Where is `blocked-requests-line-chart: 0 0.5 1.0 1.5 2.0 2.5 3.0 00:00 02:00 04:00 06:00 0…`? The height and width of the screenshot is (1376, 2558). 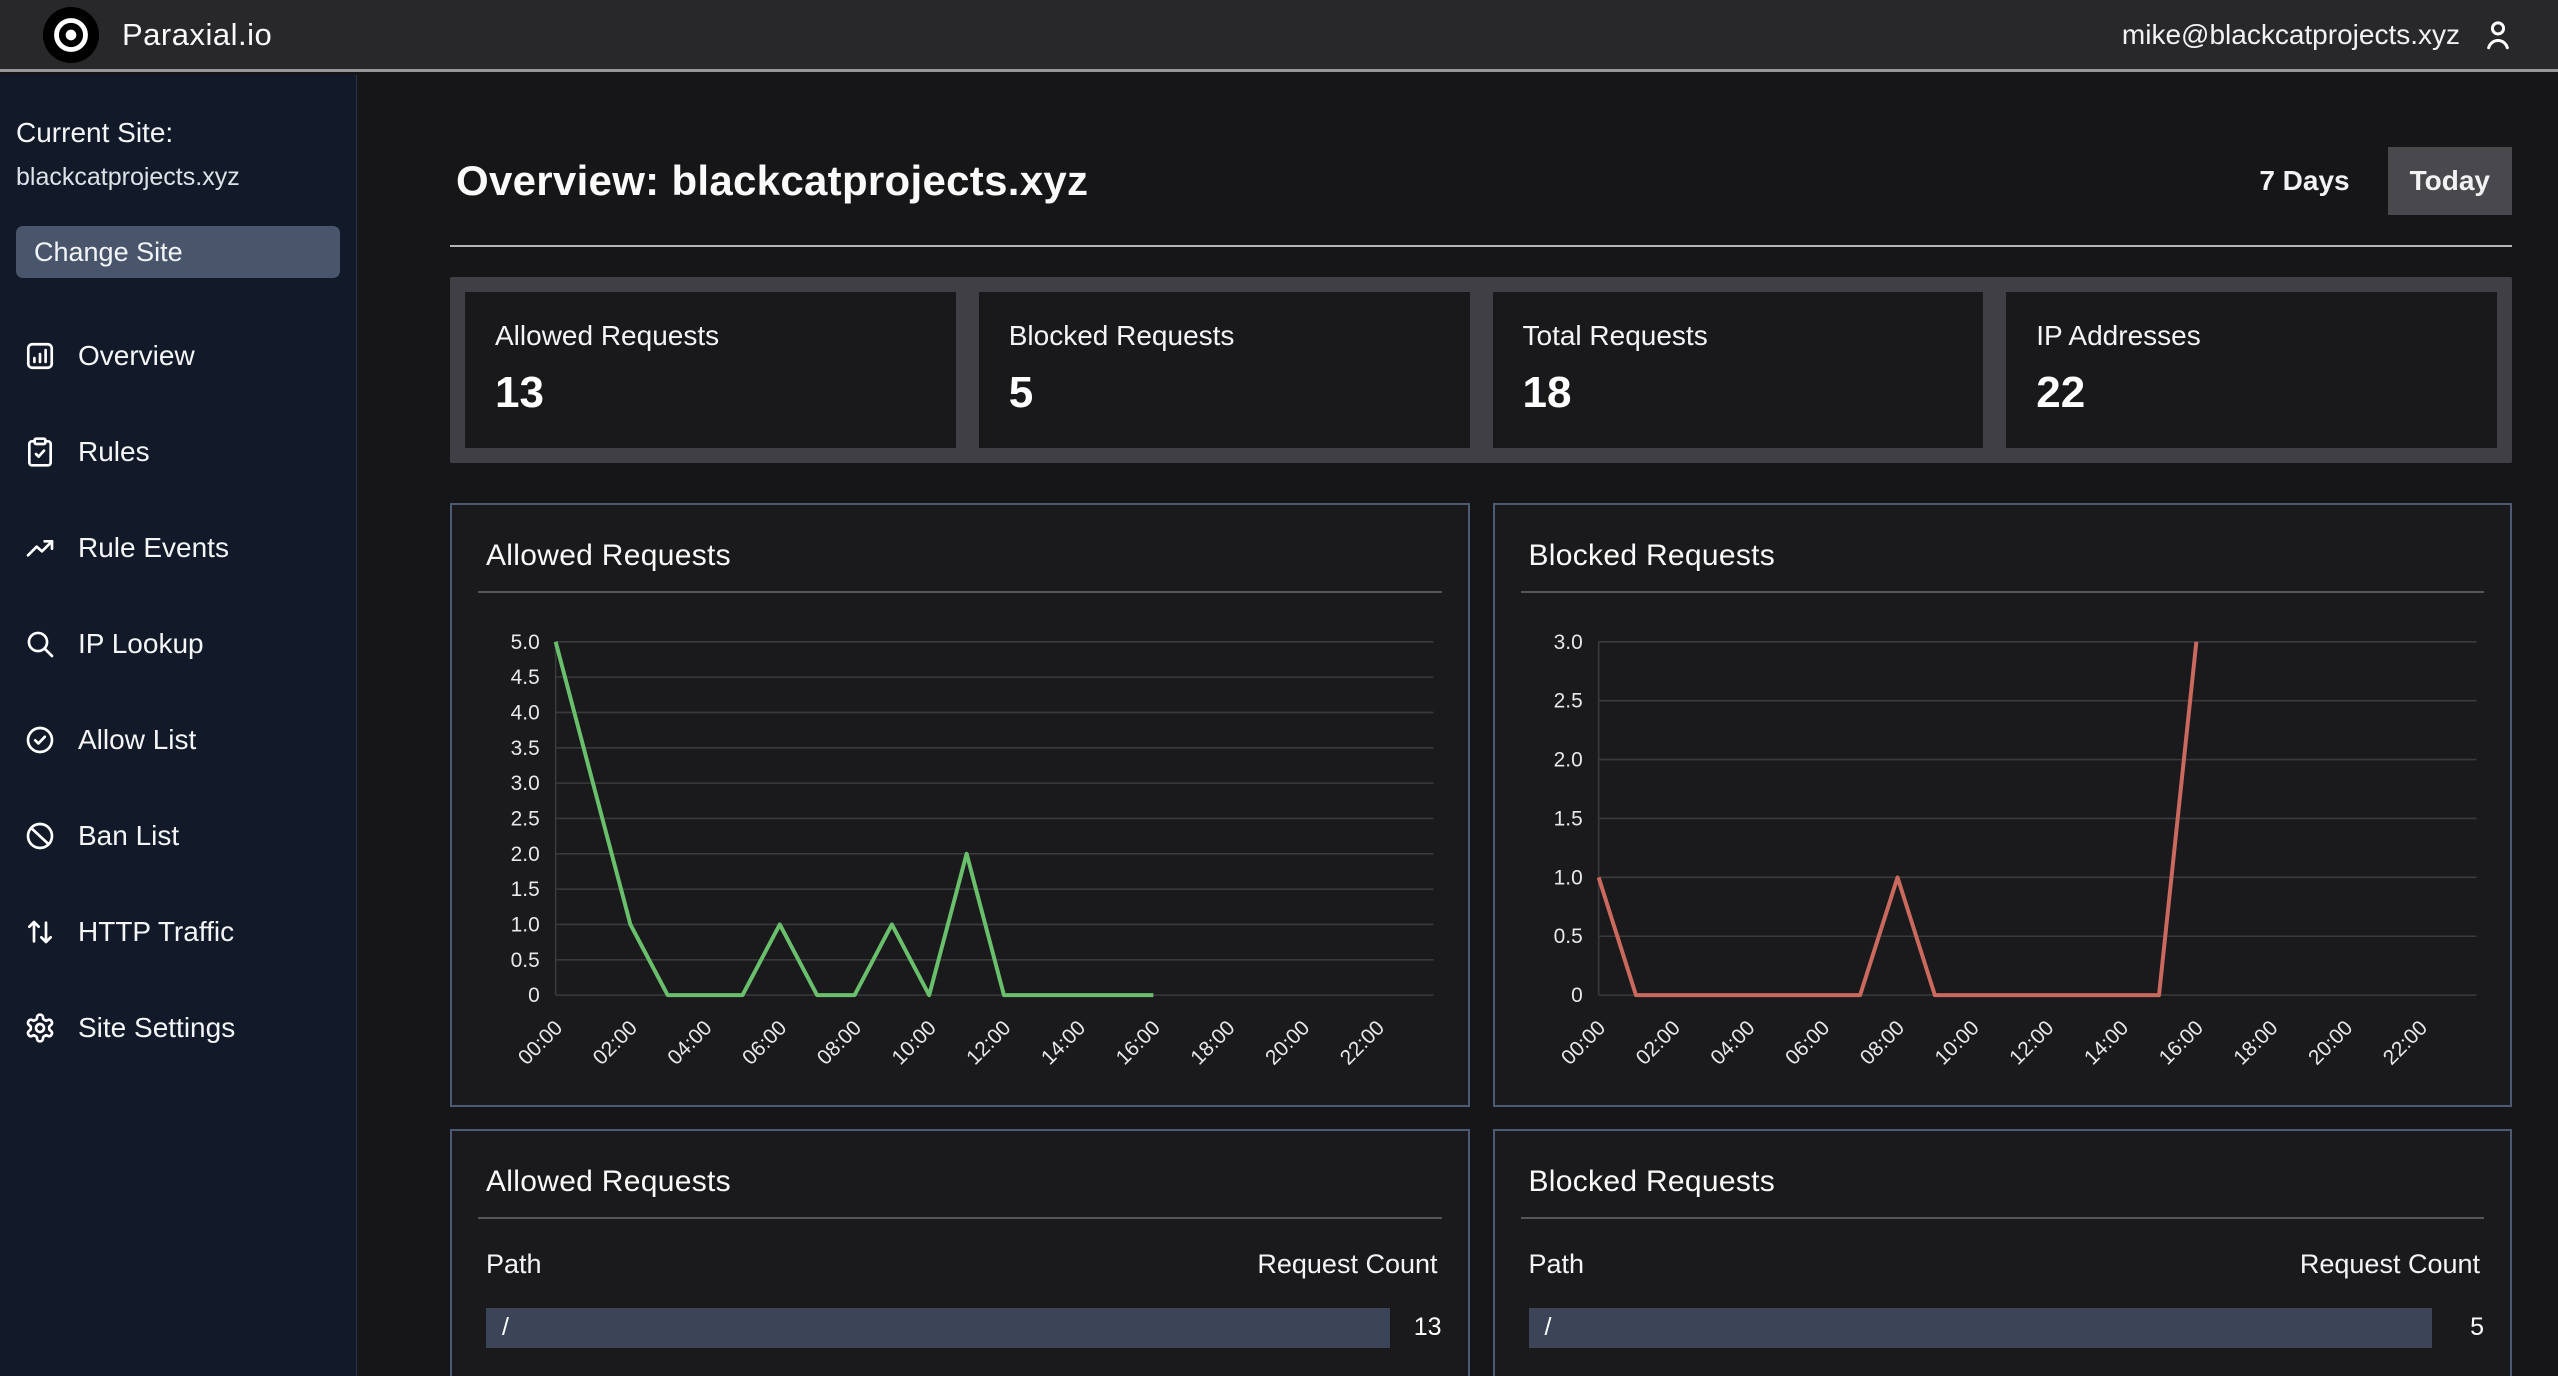
blocked-requests-line-chart: 0 0.5 1.0 1.5 2.0 2.5 3.0 00:00 02:00 04:00 06:00 0… is located at coordinates (2015, 850).